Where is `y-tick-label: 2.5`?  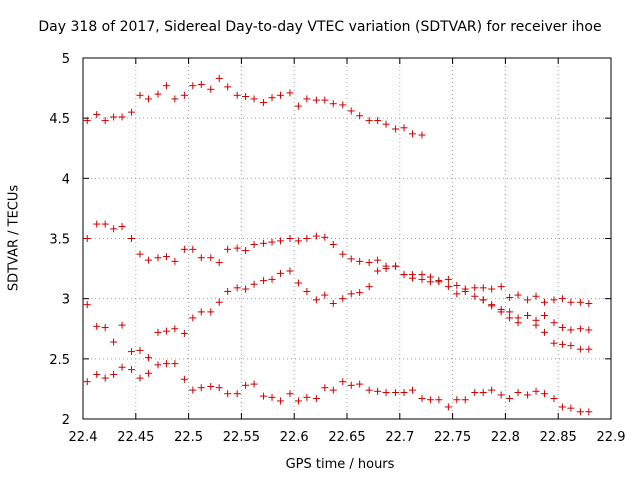 y-tick-label: 2.5 is located at coordinates (59, 360).